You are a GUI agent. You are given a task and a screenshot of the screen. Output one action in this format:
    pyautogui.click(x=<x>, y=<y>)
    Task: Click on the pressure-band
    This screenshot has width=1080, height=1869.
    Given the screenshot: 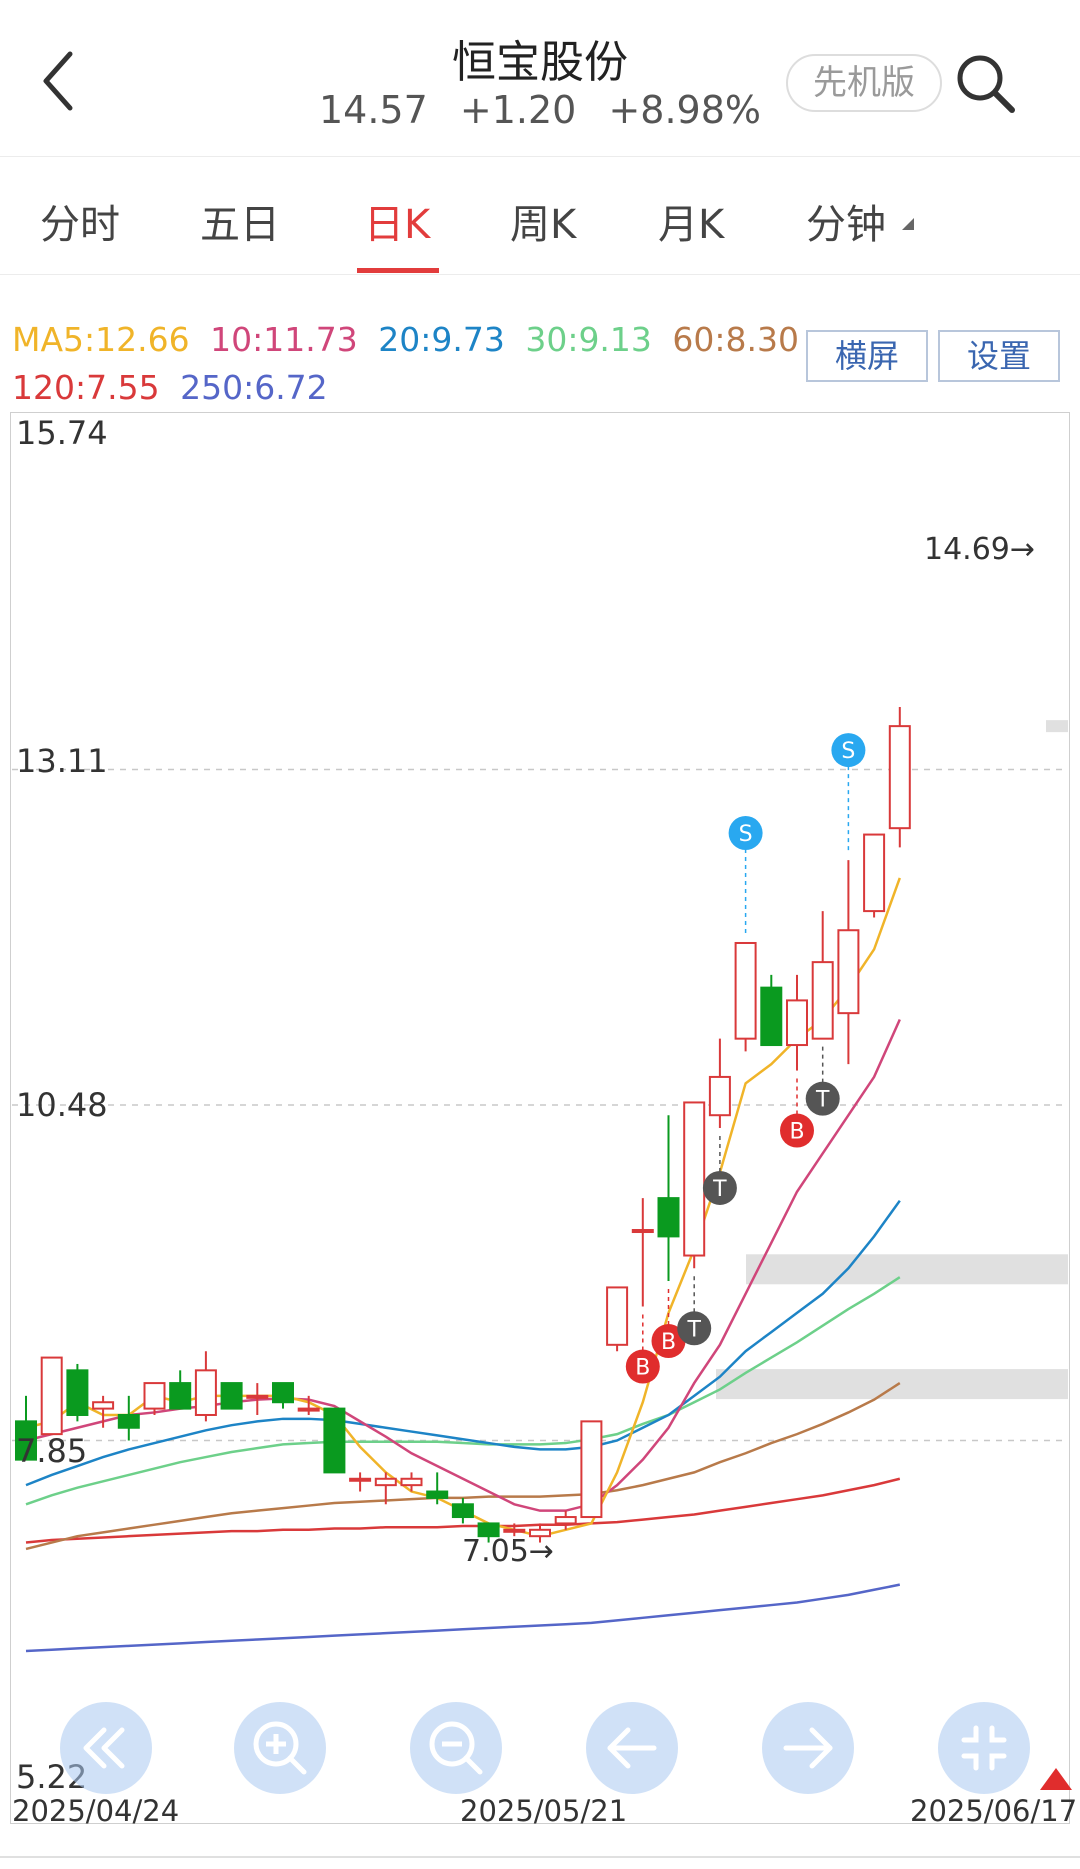 What is the action you would take?
    pyautogui.click(x=907, y=1269)
    